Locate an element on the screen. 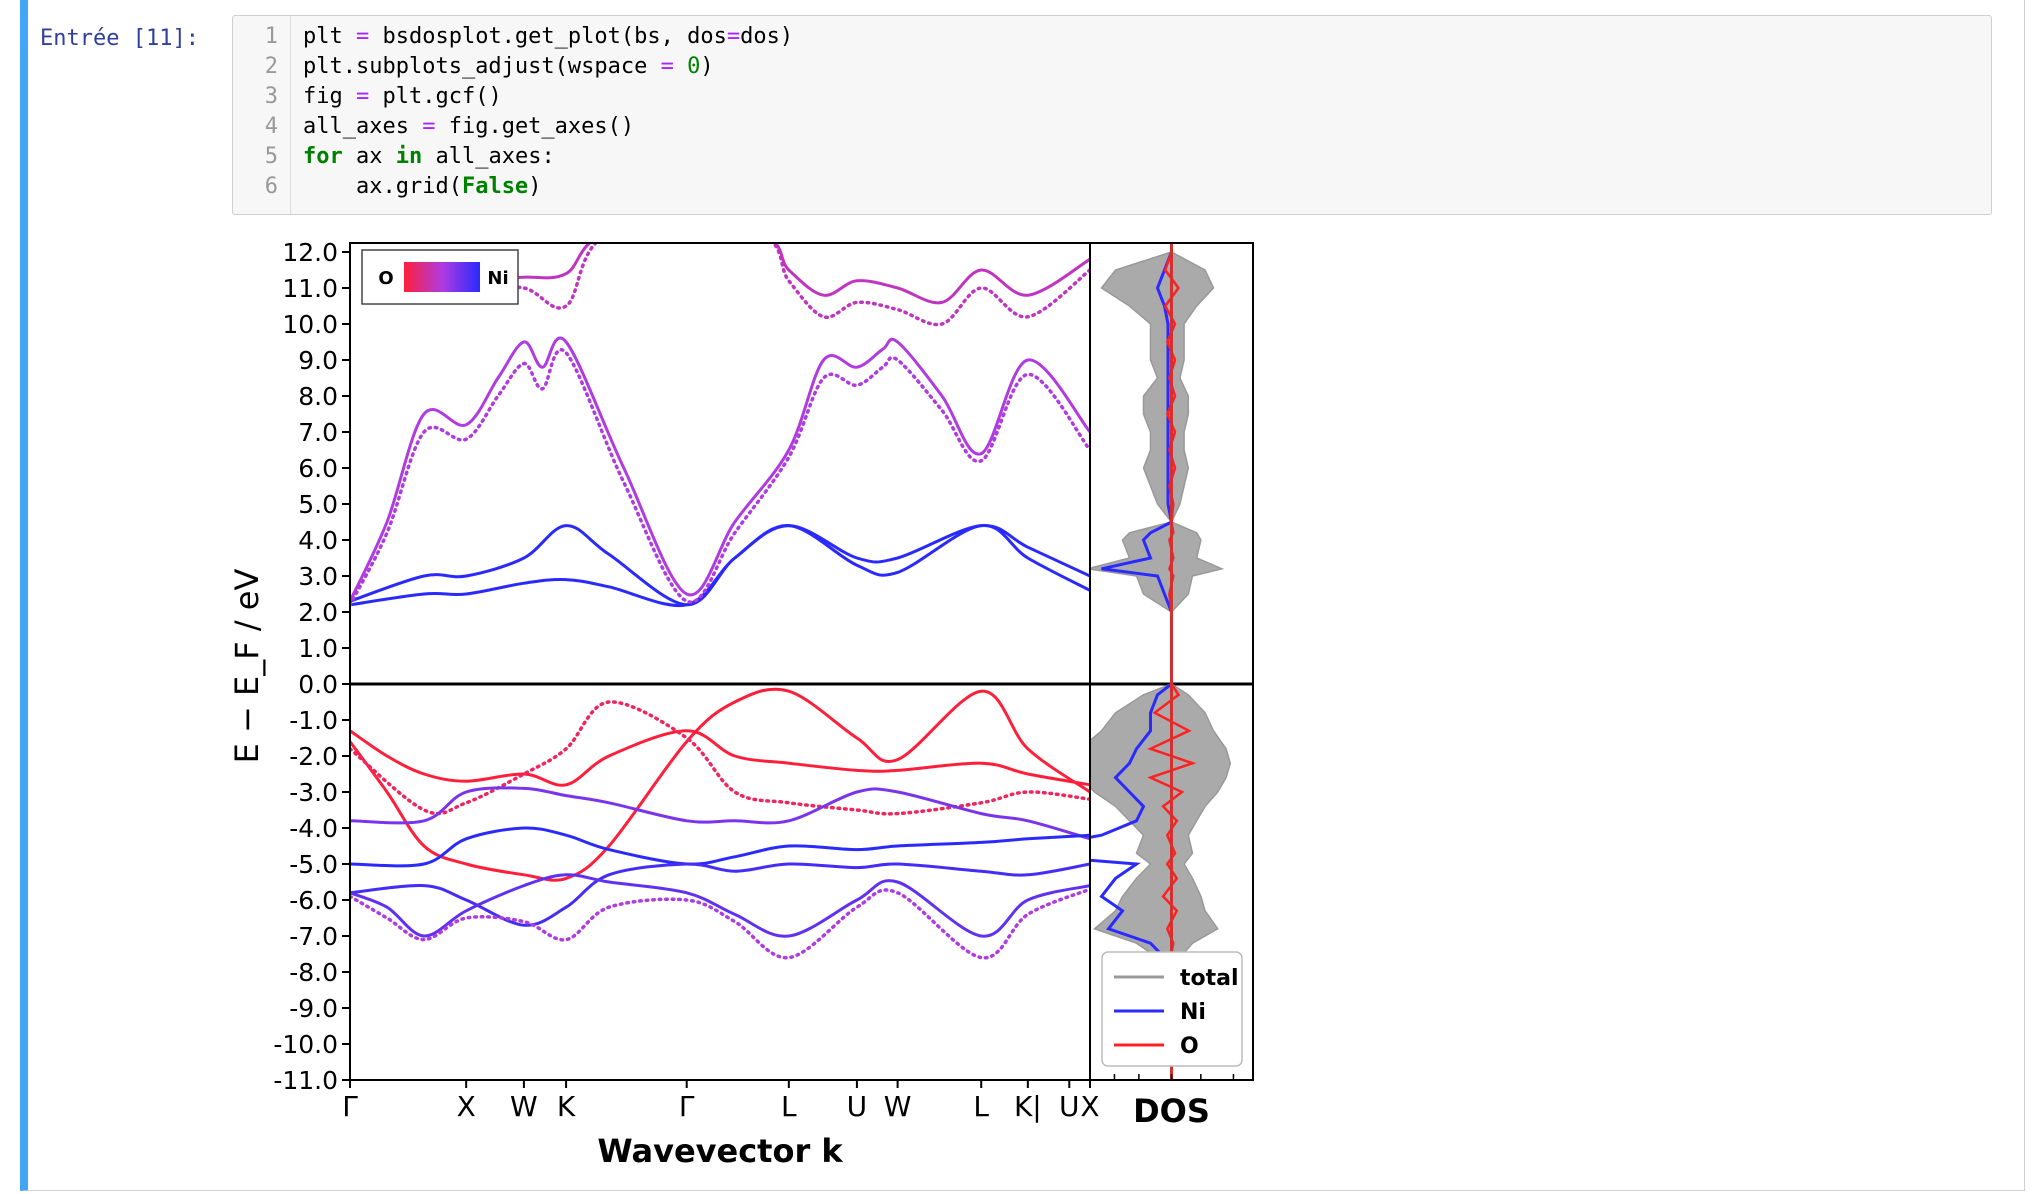  dos-plot: DOS total Ni O is located at coordinates (1171, 686).